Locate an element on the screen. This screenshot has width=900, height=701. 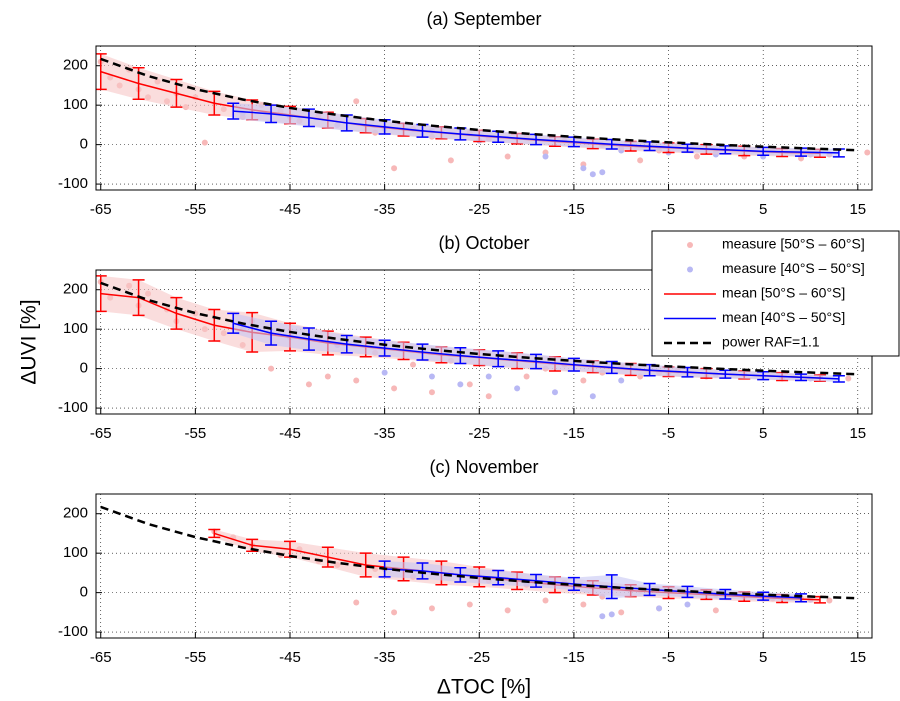
x-tick-label: 15 is located at coordinates (857, 657).